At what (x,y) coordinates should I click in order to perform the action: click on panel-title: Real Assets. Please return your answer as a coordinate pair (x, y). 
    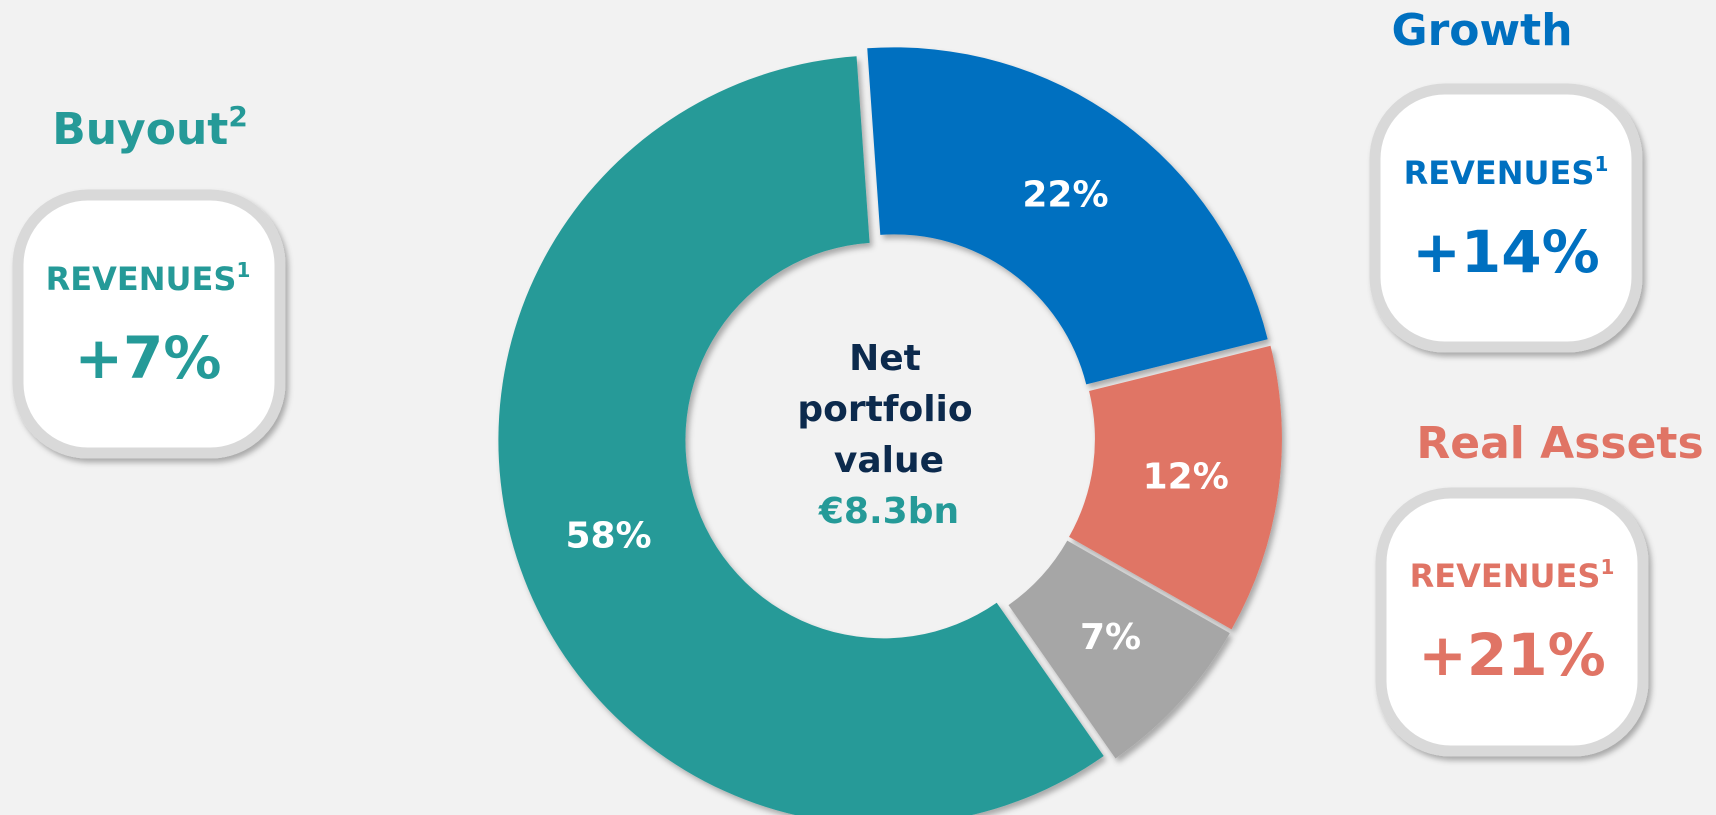
    Looking at the image, I should click on (1559, 443).